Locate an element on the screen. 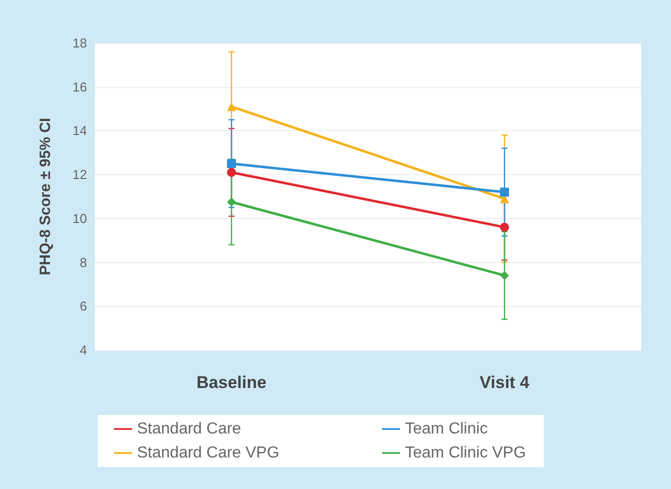 This screenshot has width=671, height=489. y-tick-label: 10 is located at coordinates (79, 218).